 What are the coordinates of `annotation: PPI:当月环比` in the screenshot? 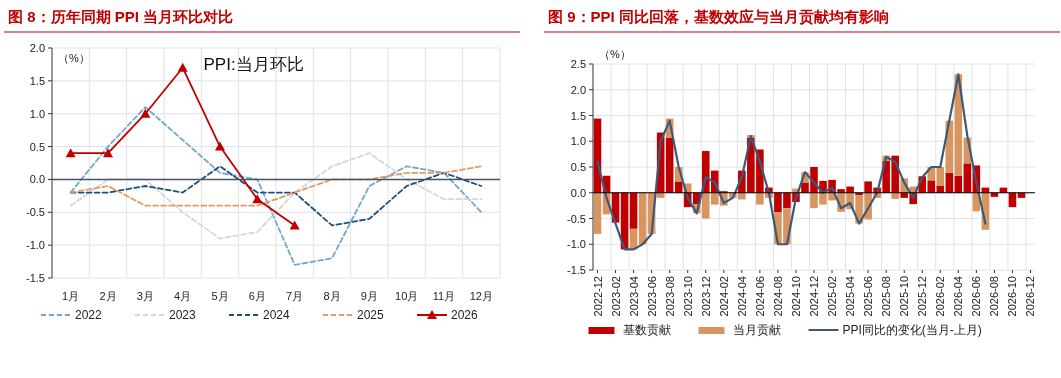 It's located at (253, 64).